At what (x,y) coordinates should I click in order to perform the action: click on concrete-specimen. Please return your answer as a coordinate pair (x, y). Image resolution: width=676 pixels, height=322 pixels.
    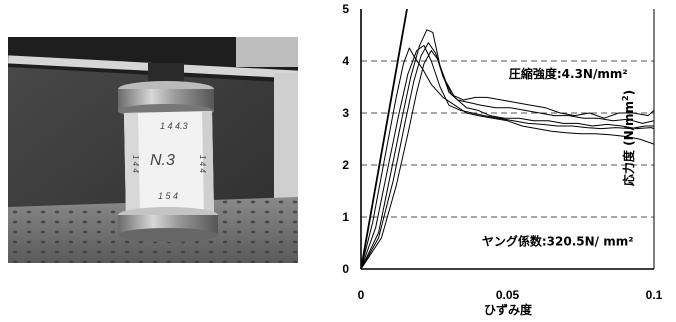
    Looking at the image, I should click on (169, 164).